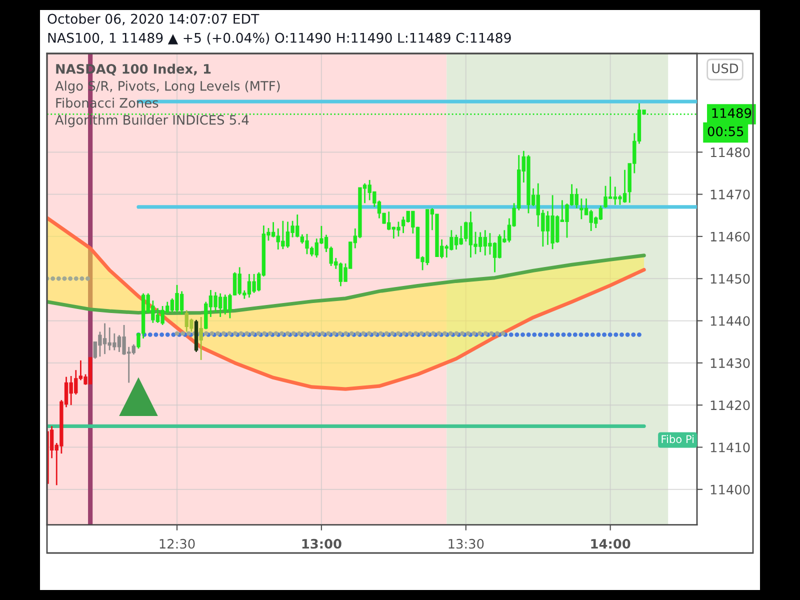 The height and width of the screenshot is (600, 800). I want to click on y-tick-label: 11460, so click(730, 237).